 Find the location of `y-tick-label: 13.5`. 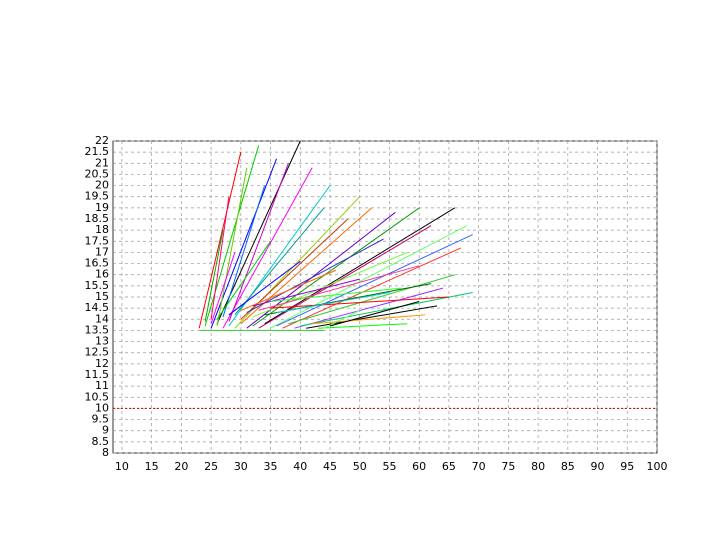

y-tick-label: 13.5 is located at coordinates (97, 329).